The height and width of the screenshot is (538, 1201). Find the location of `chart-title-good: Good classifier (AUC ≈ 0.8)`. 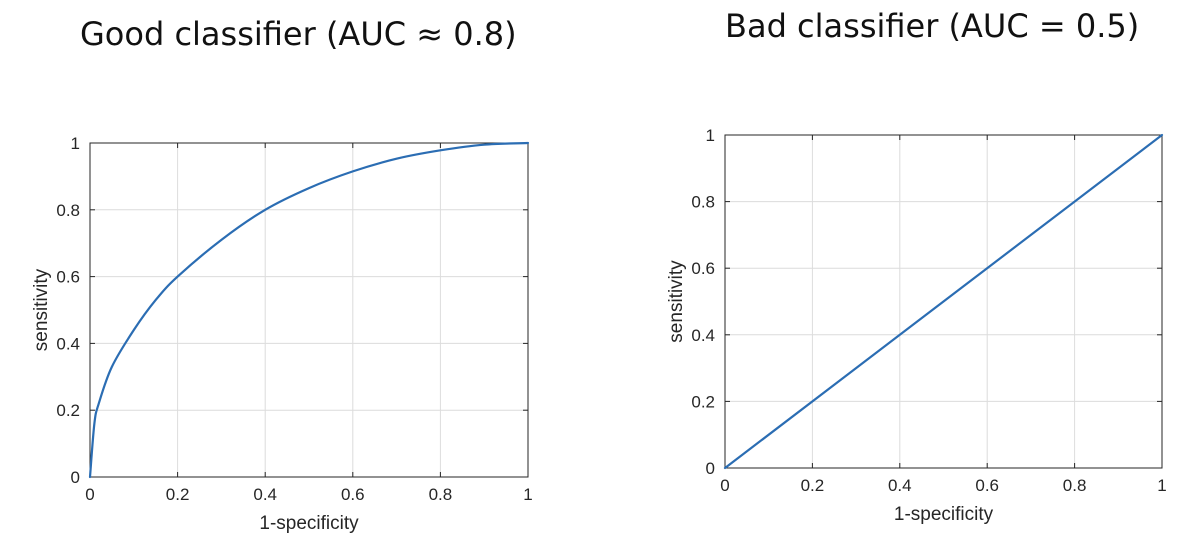

chart-title-good: Good classifier (AUC ≈ 0.8) is located at coordinates (298, 34).